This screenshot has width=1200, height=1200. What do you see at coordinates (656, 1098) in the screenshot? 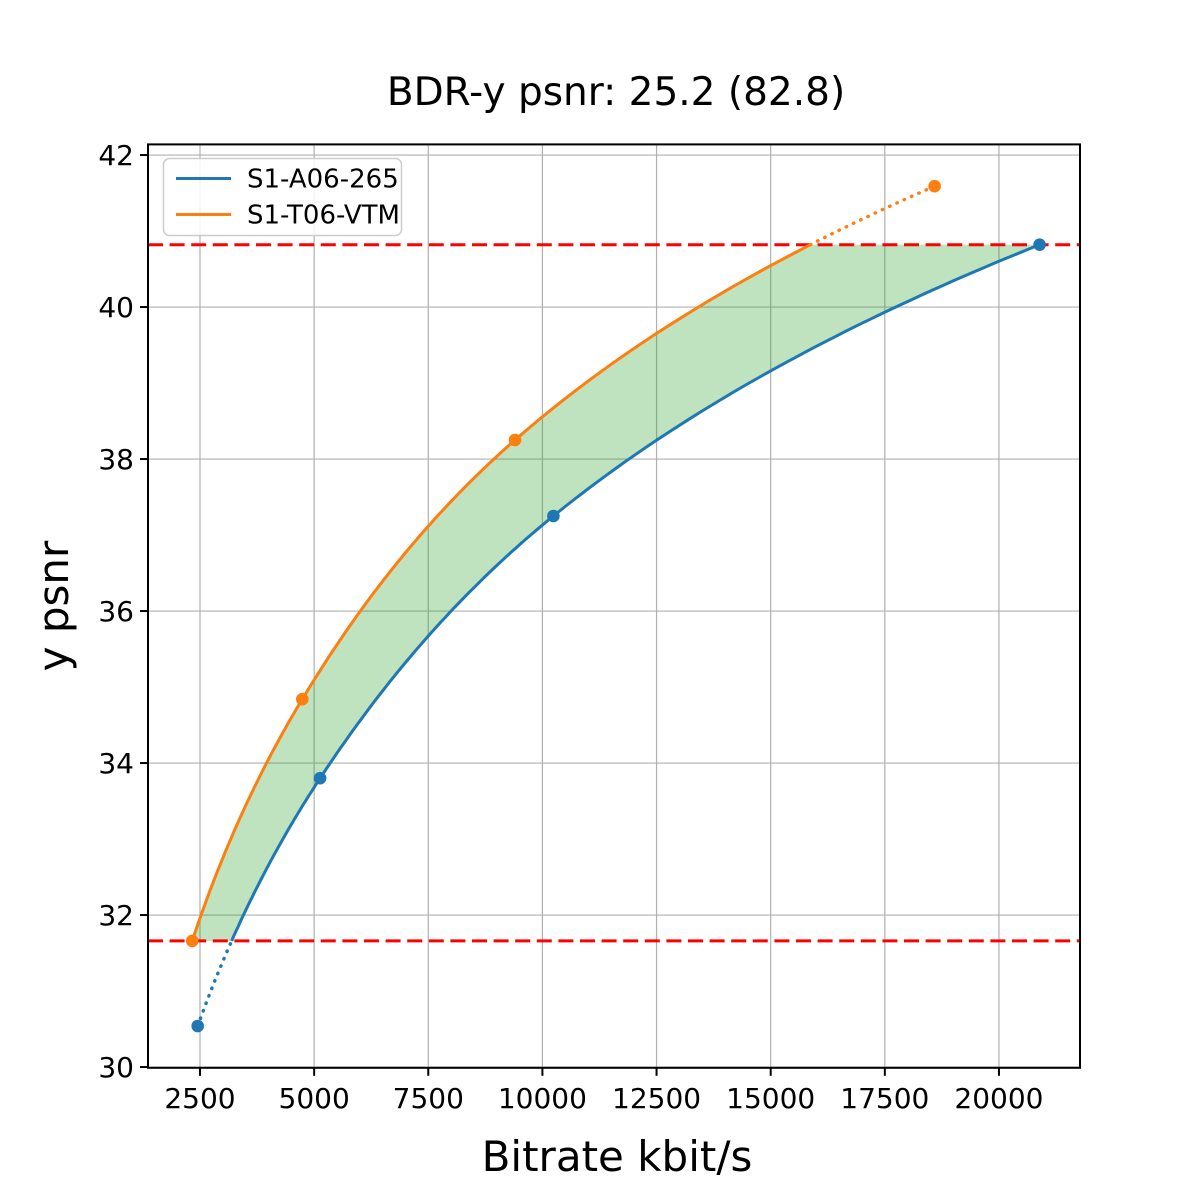
I see `x-tick-label: 12500` at bounding box center [656, 1098].